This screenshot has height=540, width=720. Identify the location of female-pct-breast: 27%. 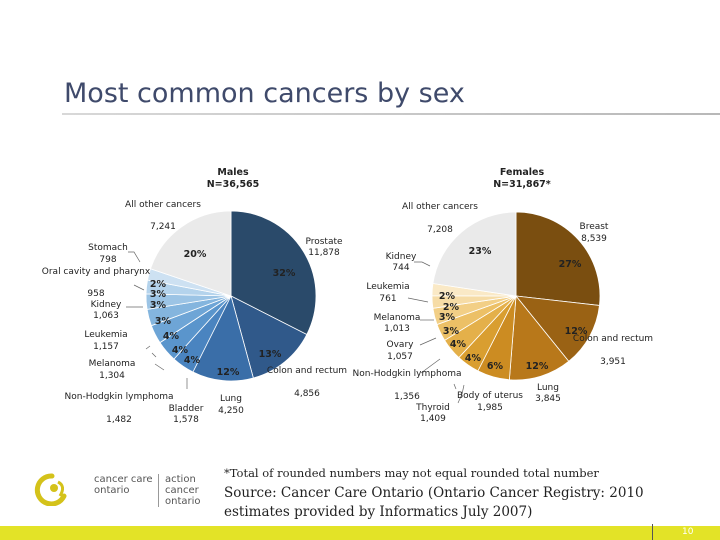
(570, 264).